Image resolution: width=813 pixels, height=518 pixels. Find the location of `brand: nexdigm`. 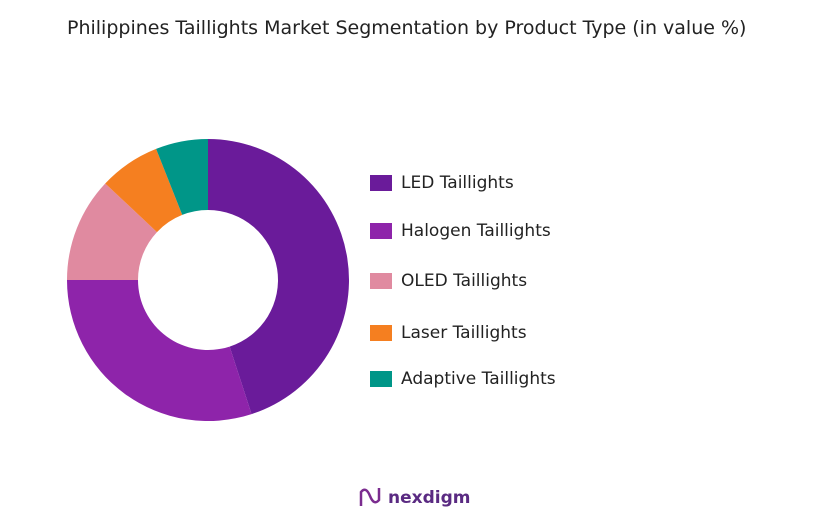

brand: nexdigm is located at coordinates (429, 498).